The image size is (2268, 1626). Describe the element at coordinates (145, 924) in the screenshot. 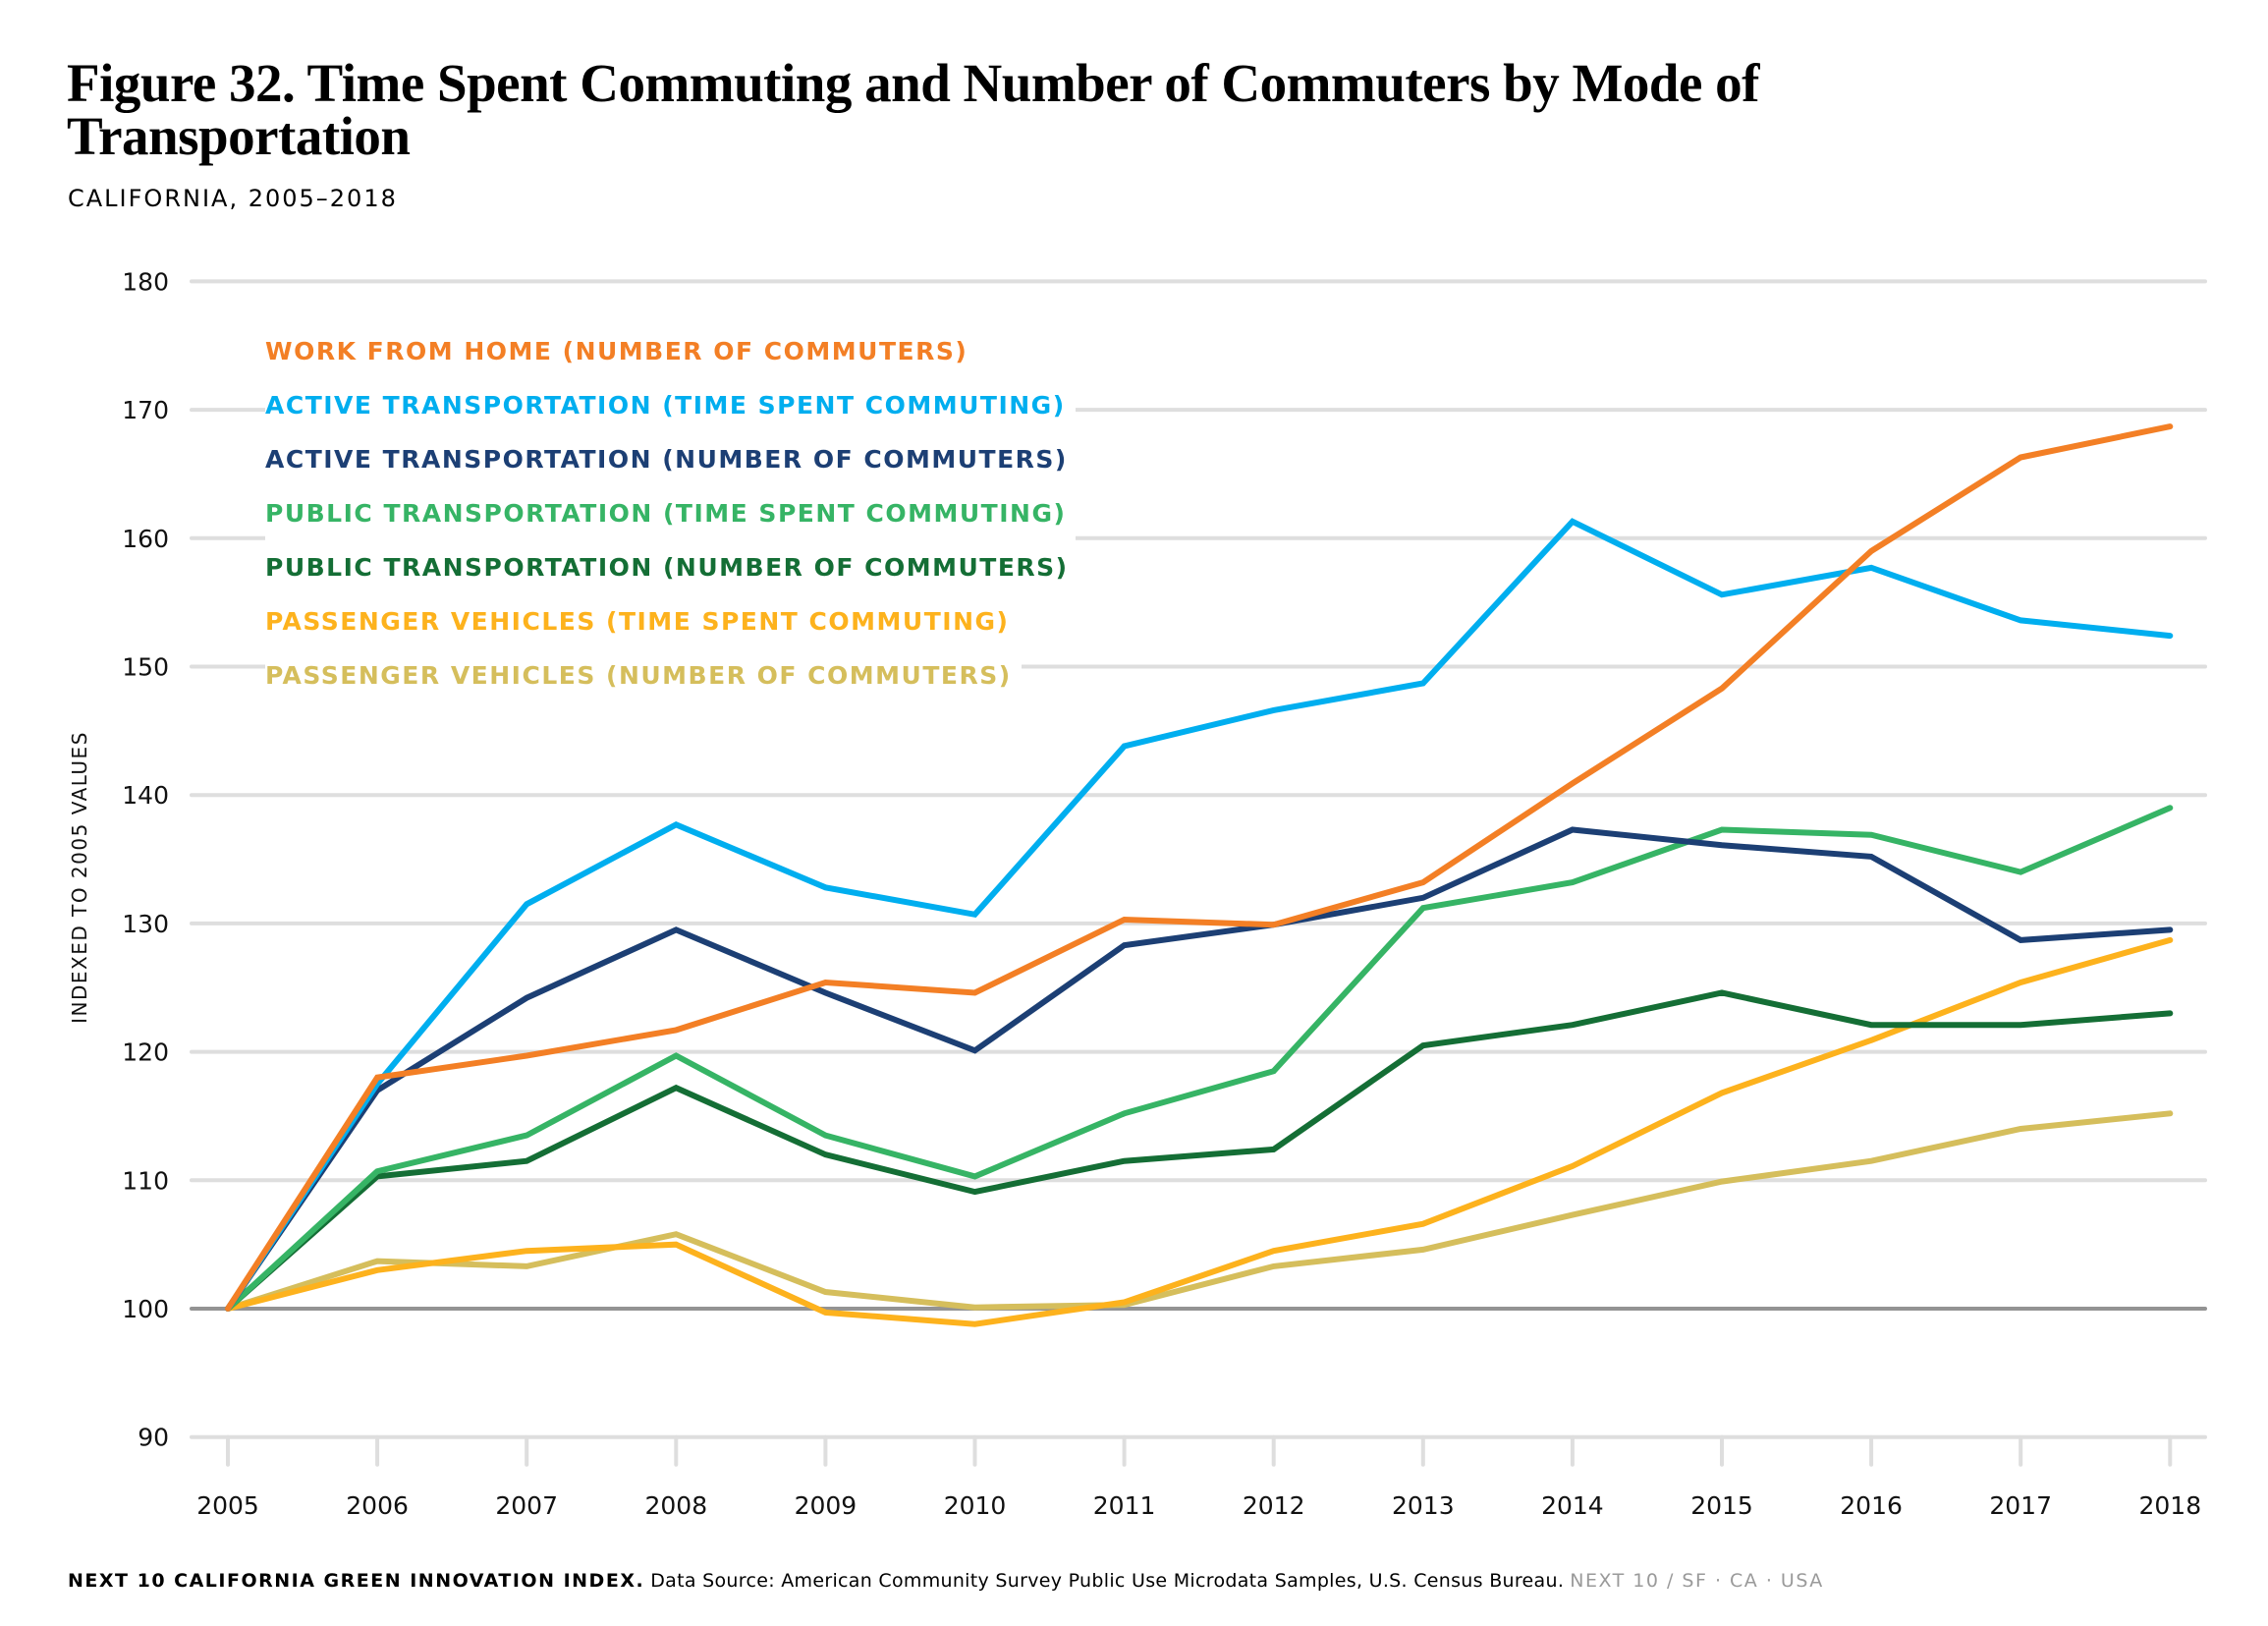

I see `y-tick-label: 130` at that location.